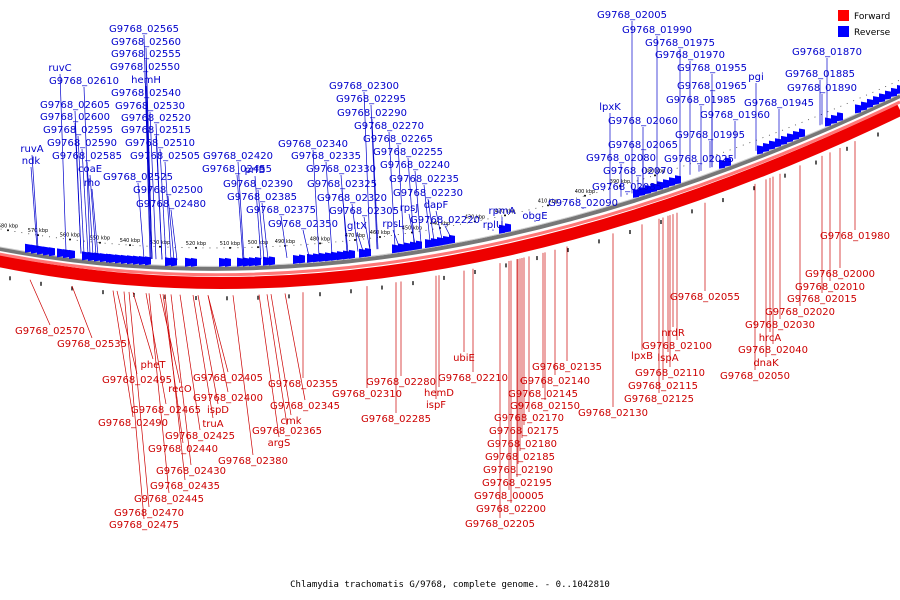 This screenshot has height=600, width=900. I want to click on forward-gene-label-g9768-02490: G9768_02490, so click(133, 423).